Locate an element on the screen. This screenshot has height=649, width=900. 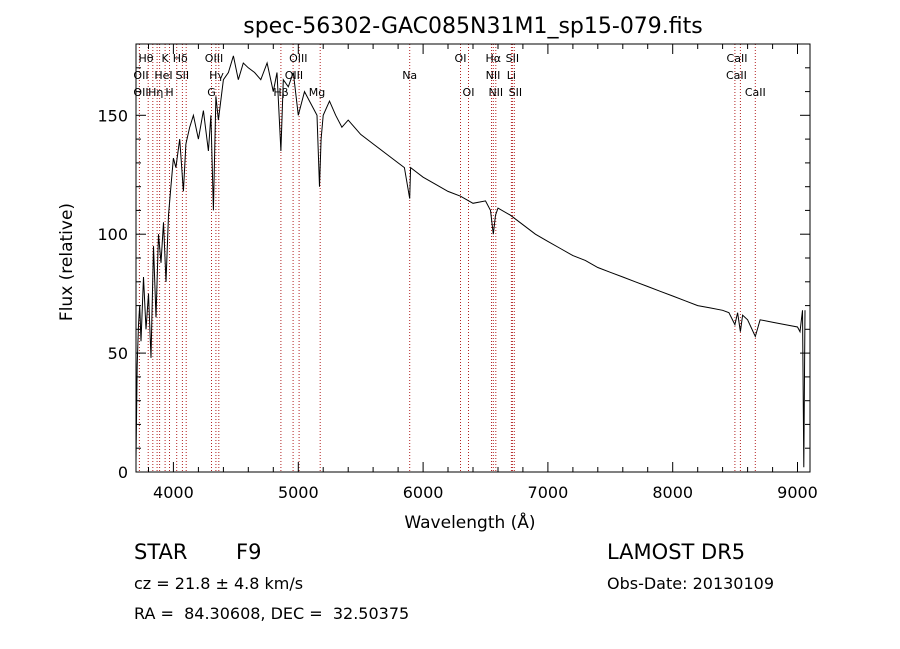
survey-name: LAMOST DR5 is located at coordinates (676, 552).